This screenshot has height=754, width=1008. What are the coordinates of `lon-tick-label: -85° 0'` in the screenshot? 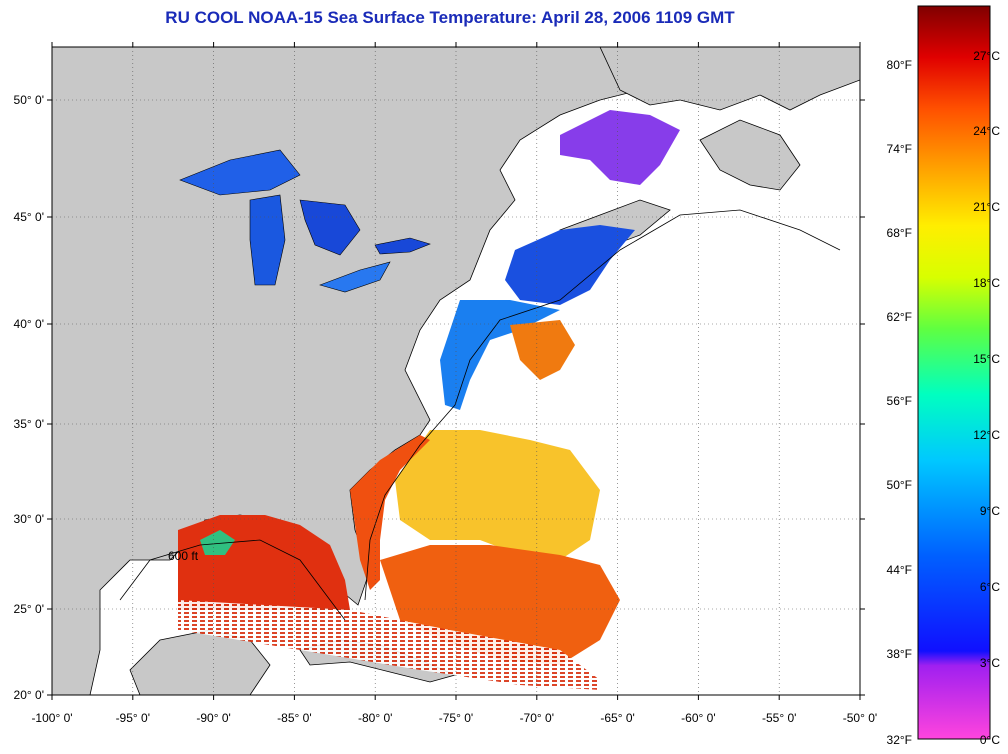 It's located at (294, 718).